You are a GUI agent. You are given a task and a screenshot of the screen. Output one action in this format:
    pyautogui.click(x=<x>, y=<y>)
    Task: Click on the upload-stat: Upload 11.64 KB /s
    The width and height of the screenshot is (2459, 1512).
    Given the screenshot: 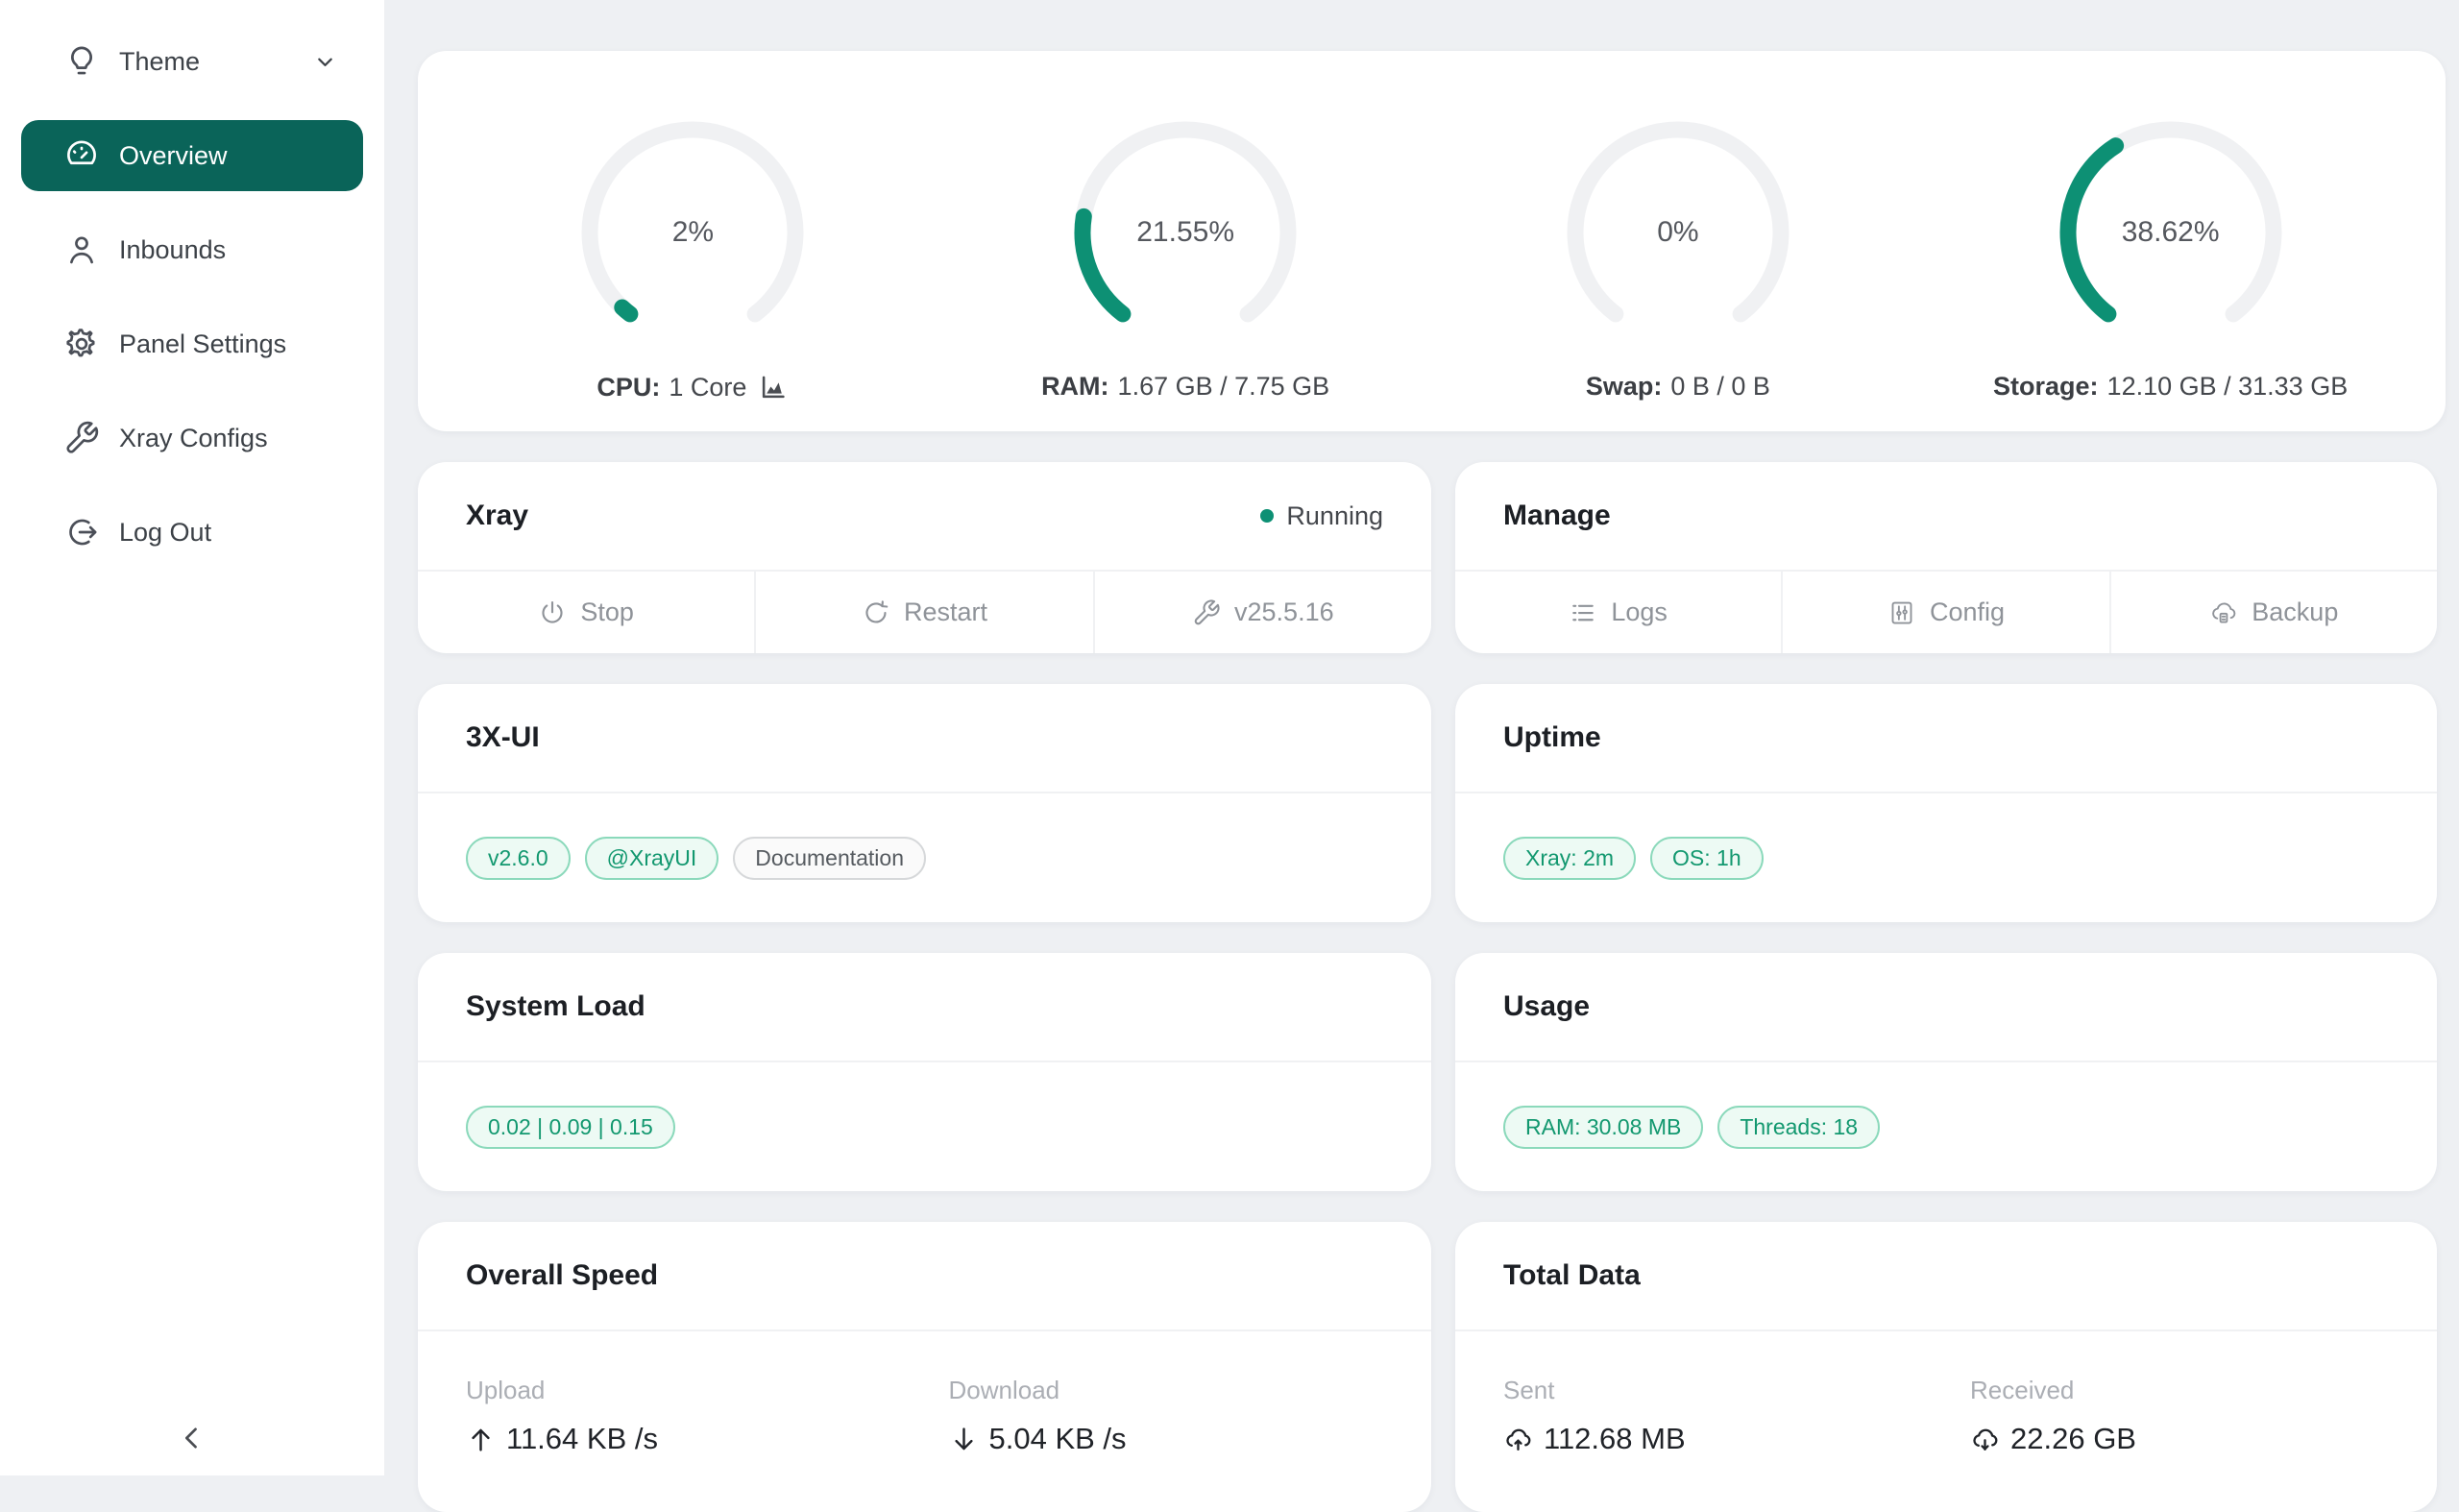 What is the action you would take?
    pyautogui.click(x=707, y=1416)
    